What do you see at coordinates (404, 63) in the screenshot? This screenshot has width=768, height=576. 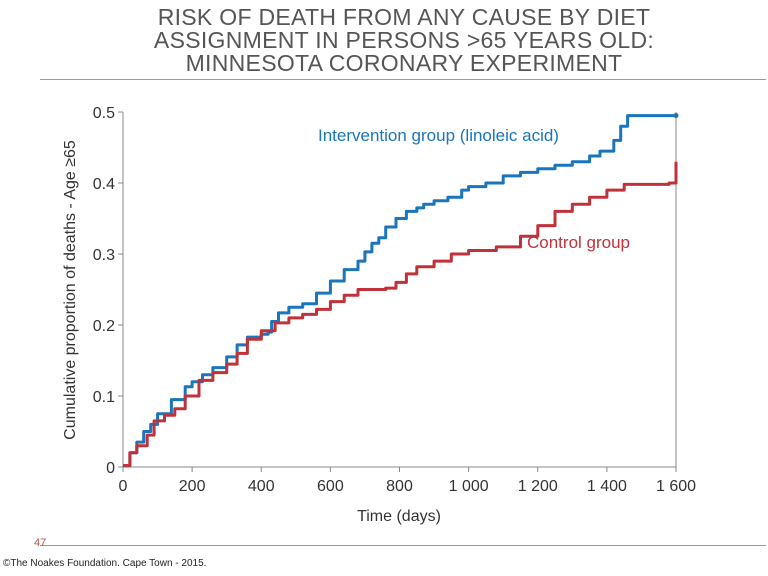 I see `title-line-3: MINNESOTA CORONARY EXPERIMENT` at bounding box center [404, 63].